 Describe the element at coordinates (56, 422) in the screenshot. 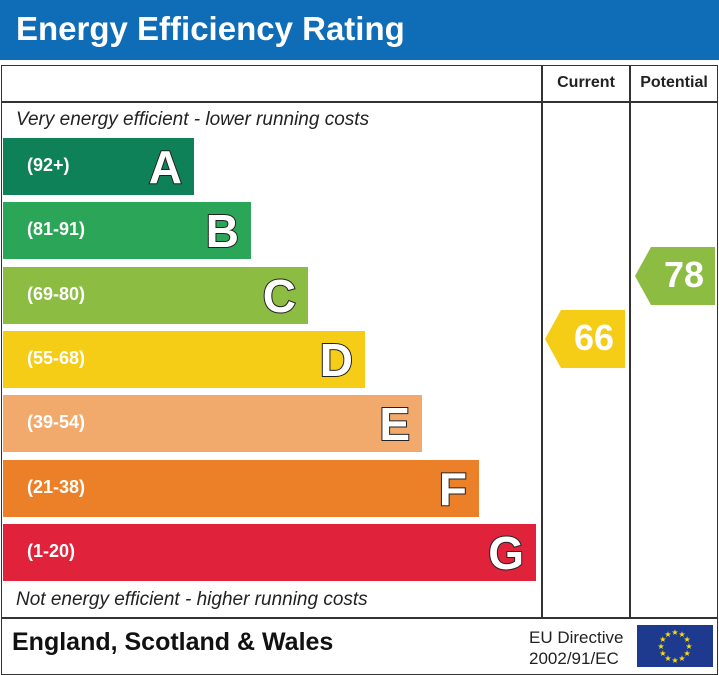

I see `band-range: (39-54)` at that location.